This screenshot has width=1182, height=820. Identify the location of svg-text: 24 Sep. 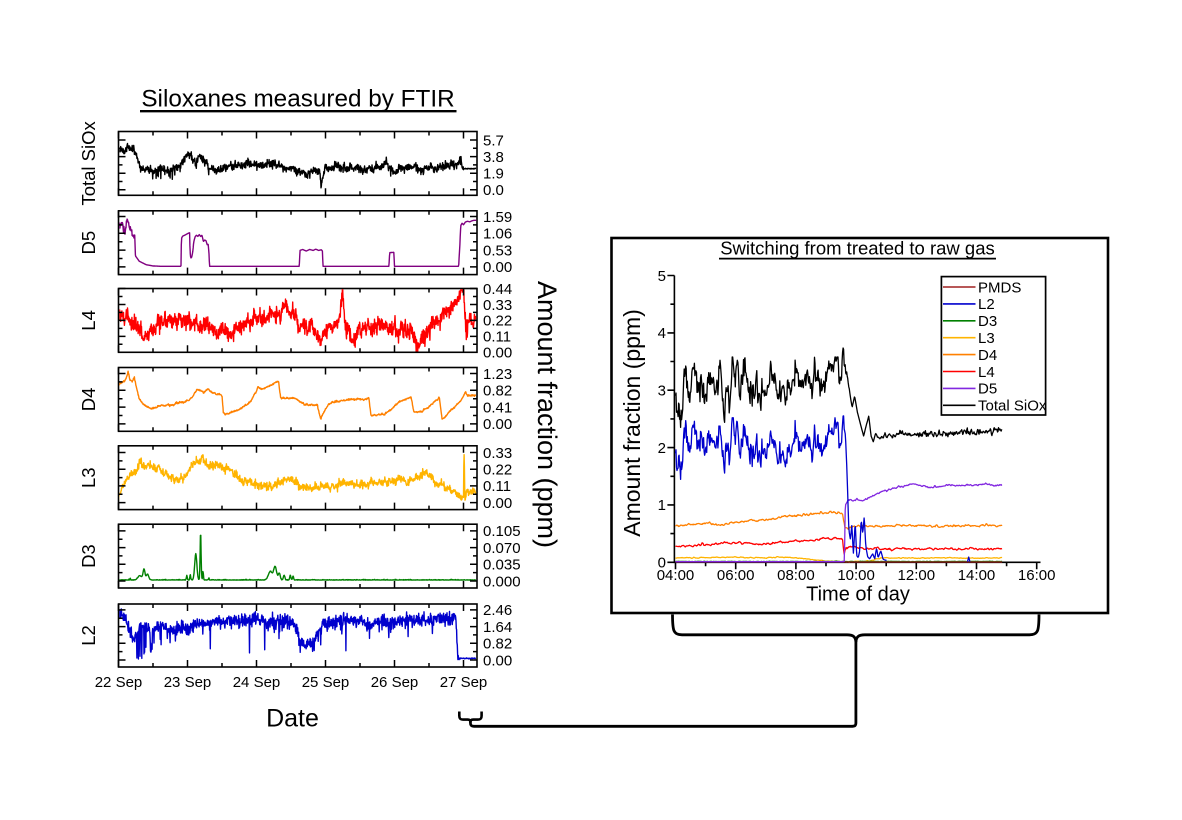
(257, 682).